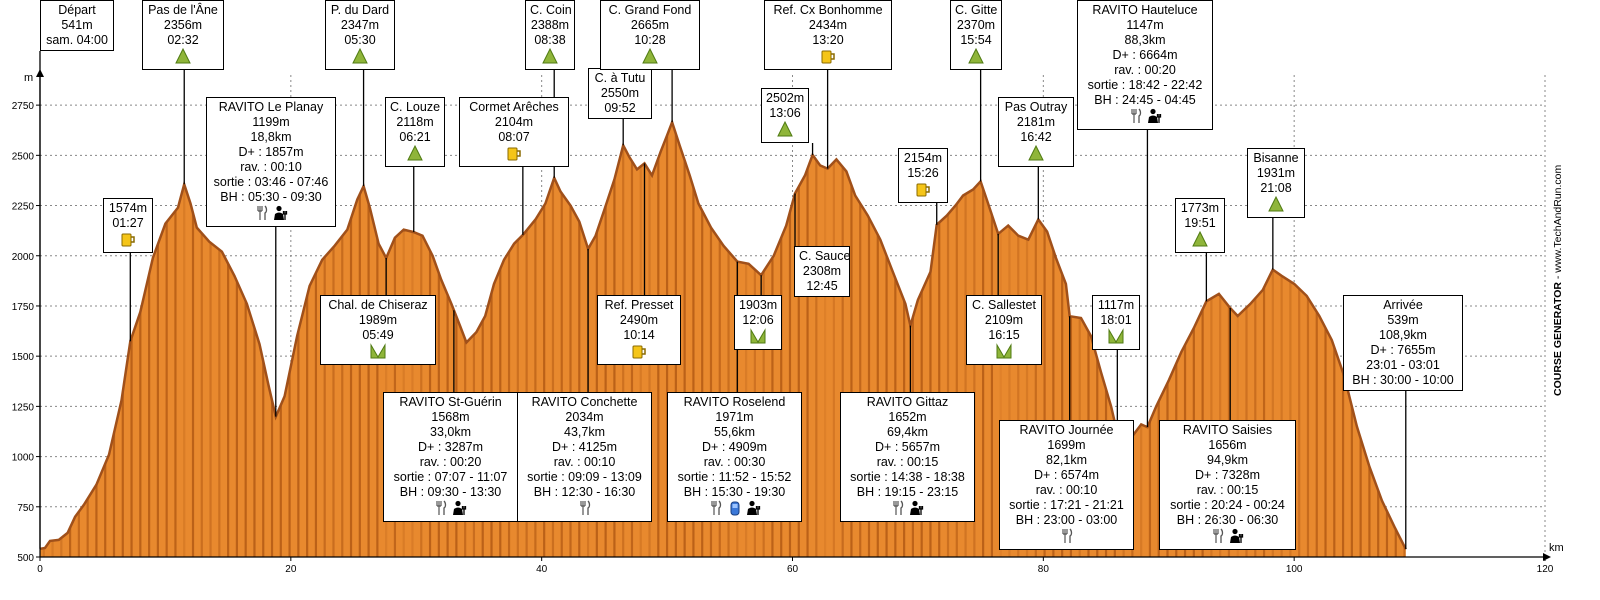  I want to click on waypoint-detail: 15:26, so click(923, 173).